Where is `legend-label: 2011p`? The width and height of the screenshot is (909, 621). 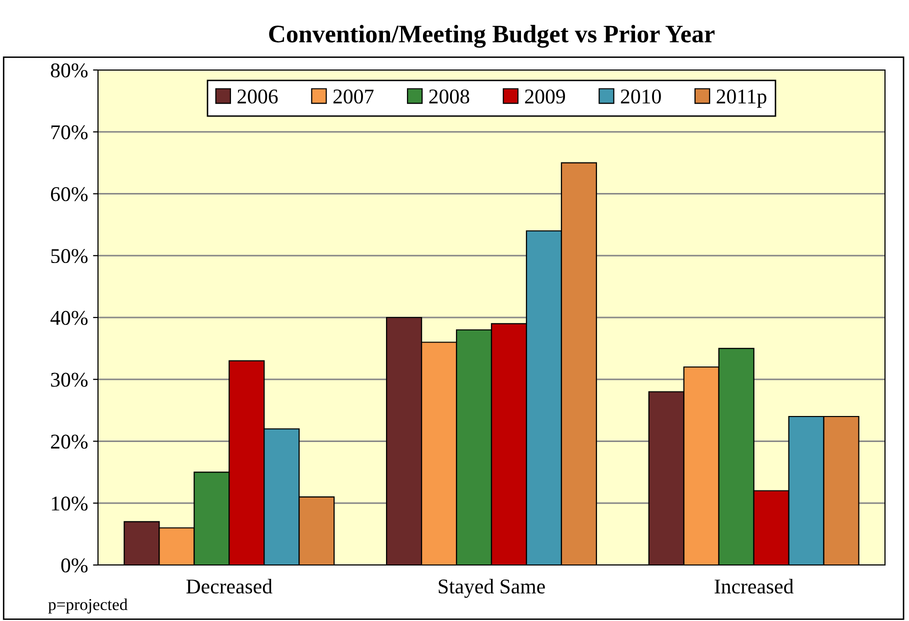
legend-label: 2011p is located at coordinates (741, 98).